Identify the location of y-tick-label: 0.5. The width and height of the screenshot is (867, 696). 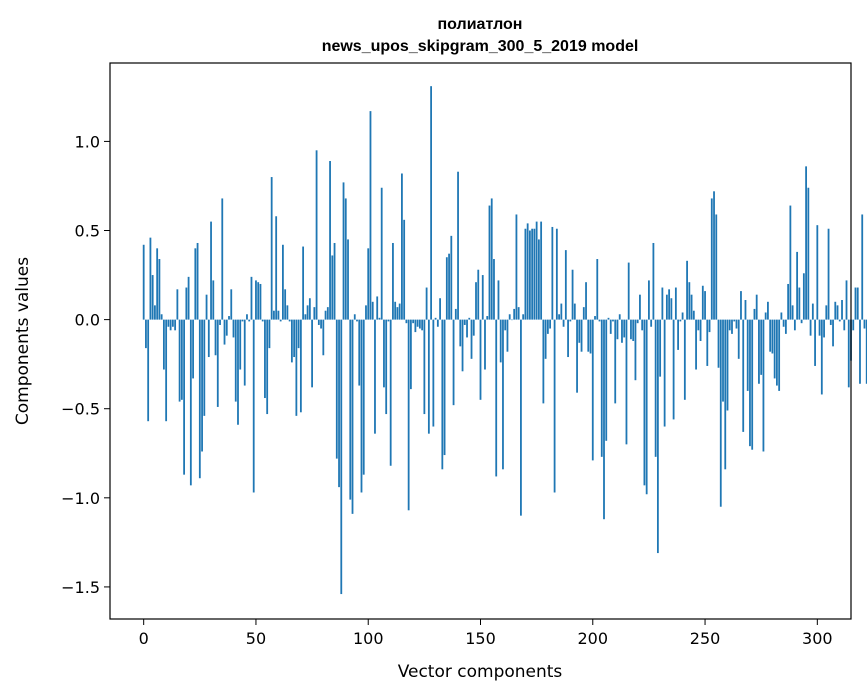
(87, 231).